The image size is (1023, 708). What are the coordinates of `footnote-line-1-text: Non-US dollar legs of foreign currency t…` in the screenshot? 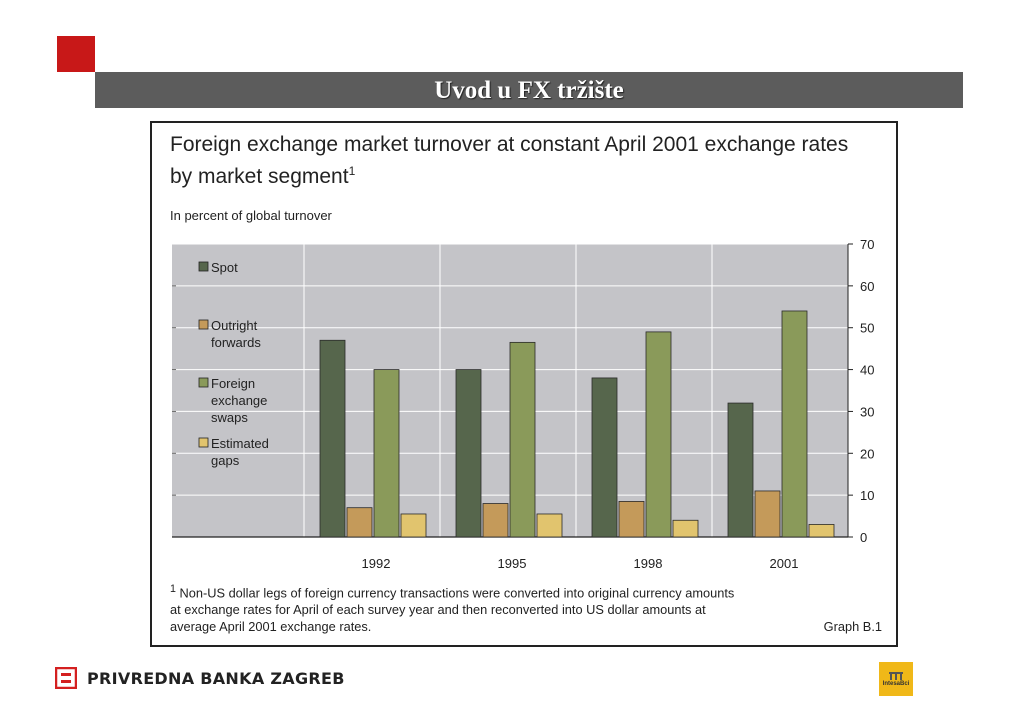 It's located at (457, 593).